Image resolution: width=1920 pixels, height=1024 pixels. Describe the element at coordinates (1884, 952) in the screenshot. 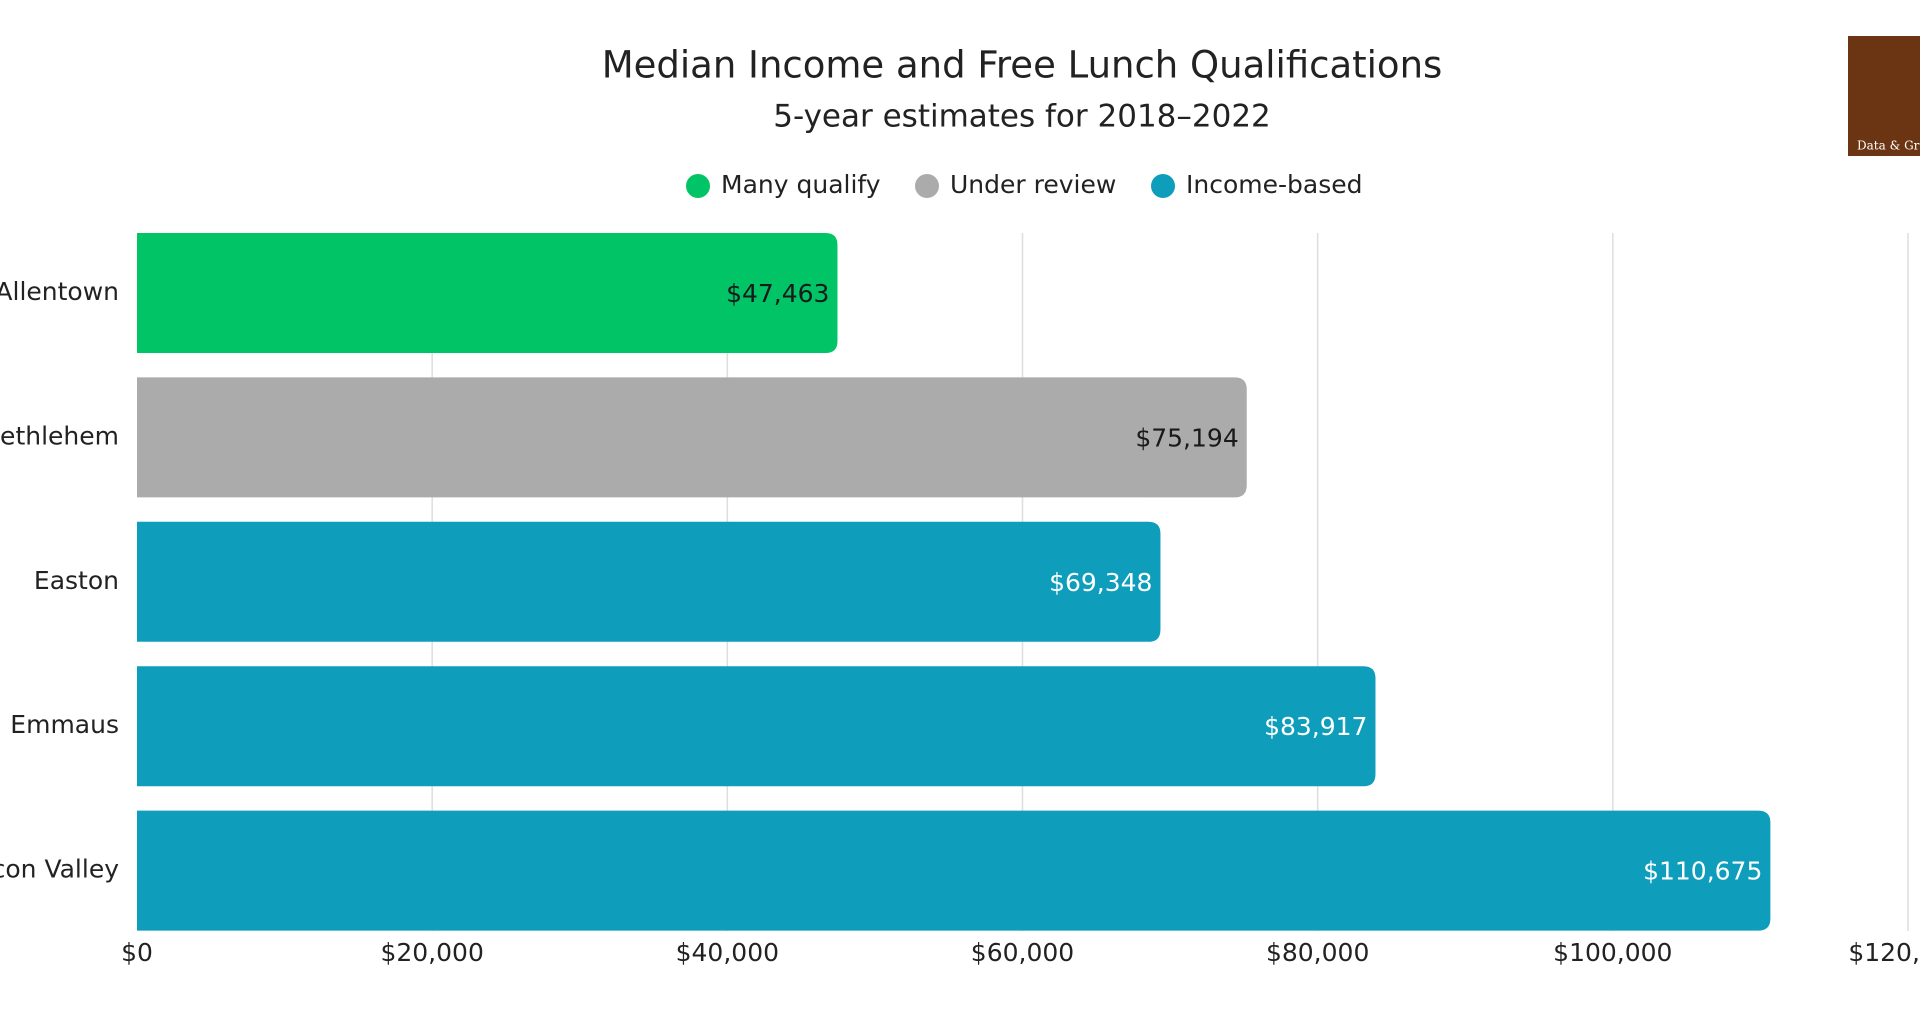

I see `x-tick-label: $120,000` at that location.